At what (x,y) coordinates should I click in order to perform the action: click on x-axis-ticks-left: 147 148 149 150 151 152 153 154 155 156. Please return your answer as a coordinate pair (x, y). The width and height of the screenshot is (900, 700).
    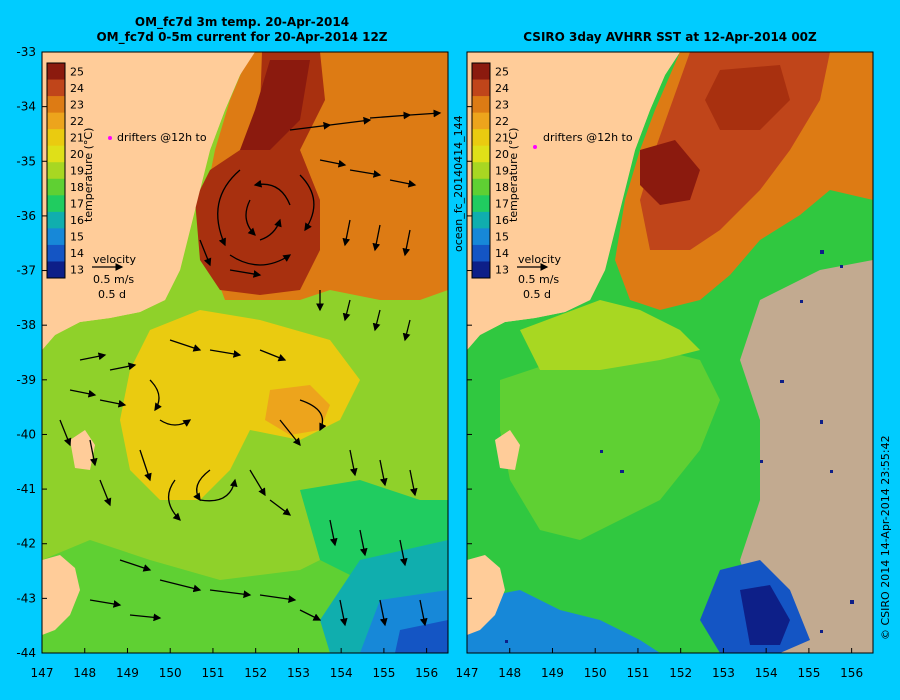
    Looking at the image, I should click on (234, 664).